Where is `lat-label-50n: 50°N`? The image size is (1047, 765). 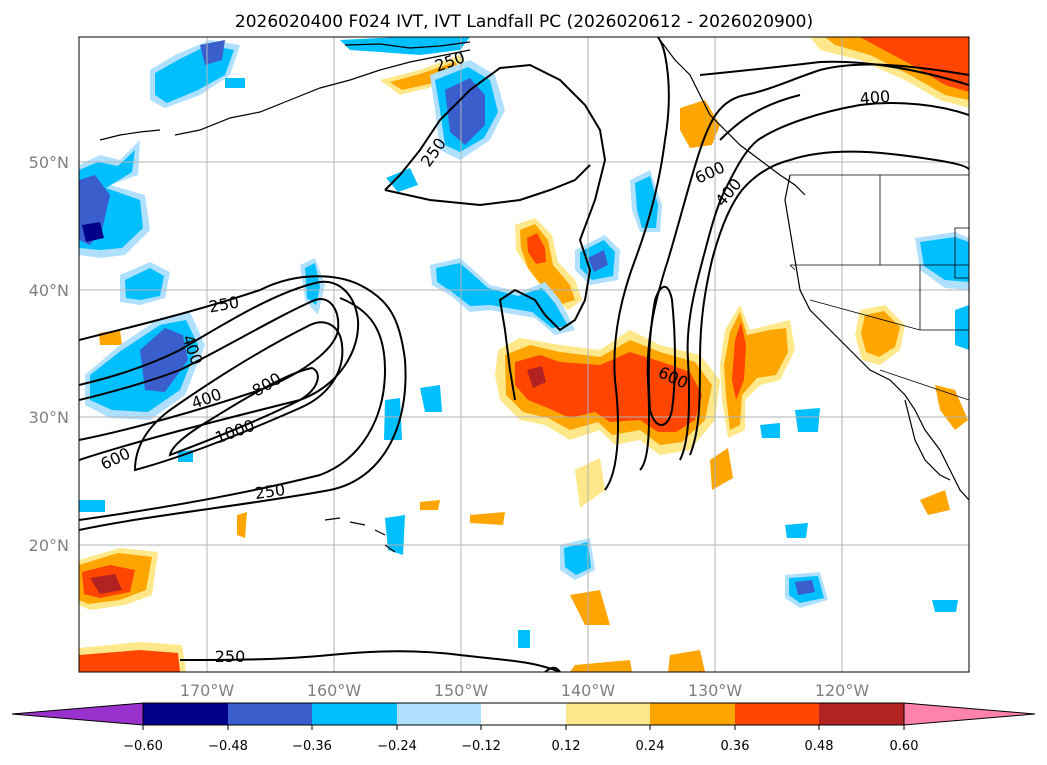
lat-label-50n: 50°N is located at coordinates (49, 162).